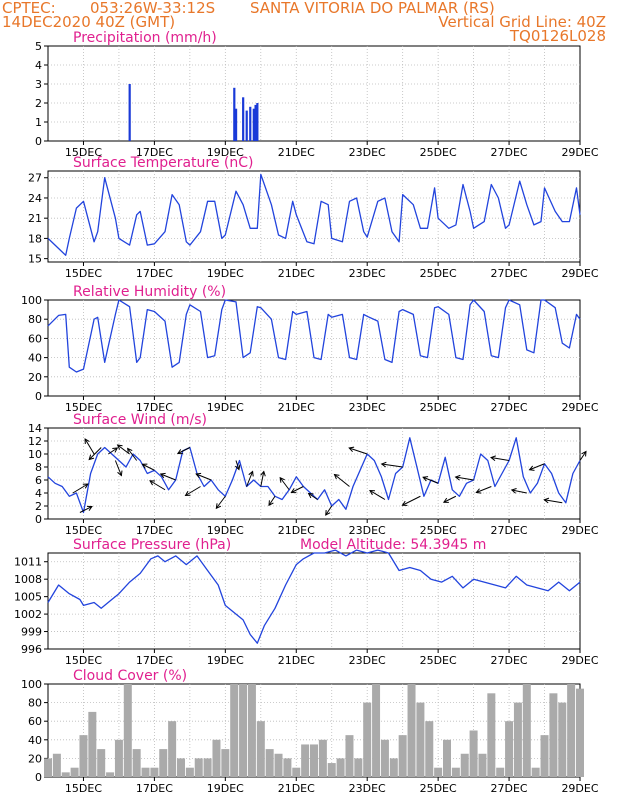 The width and height of the screenshot is (618, 800). Describe the element at coordinates (140, 420) in the screenshot. I see `panel-title: Surface Wind (m/s)` at that location.